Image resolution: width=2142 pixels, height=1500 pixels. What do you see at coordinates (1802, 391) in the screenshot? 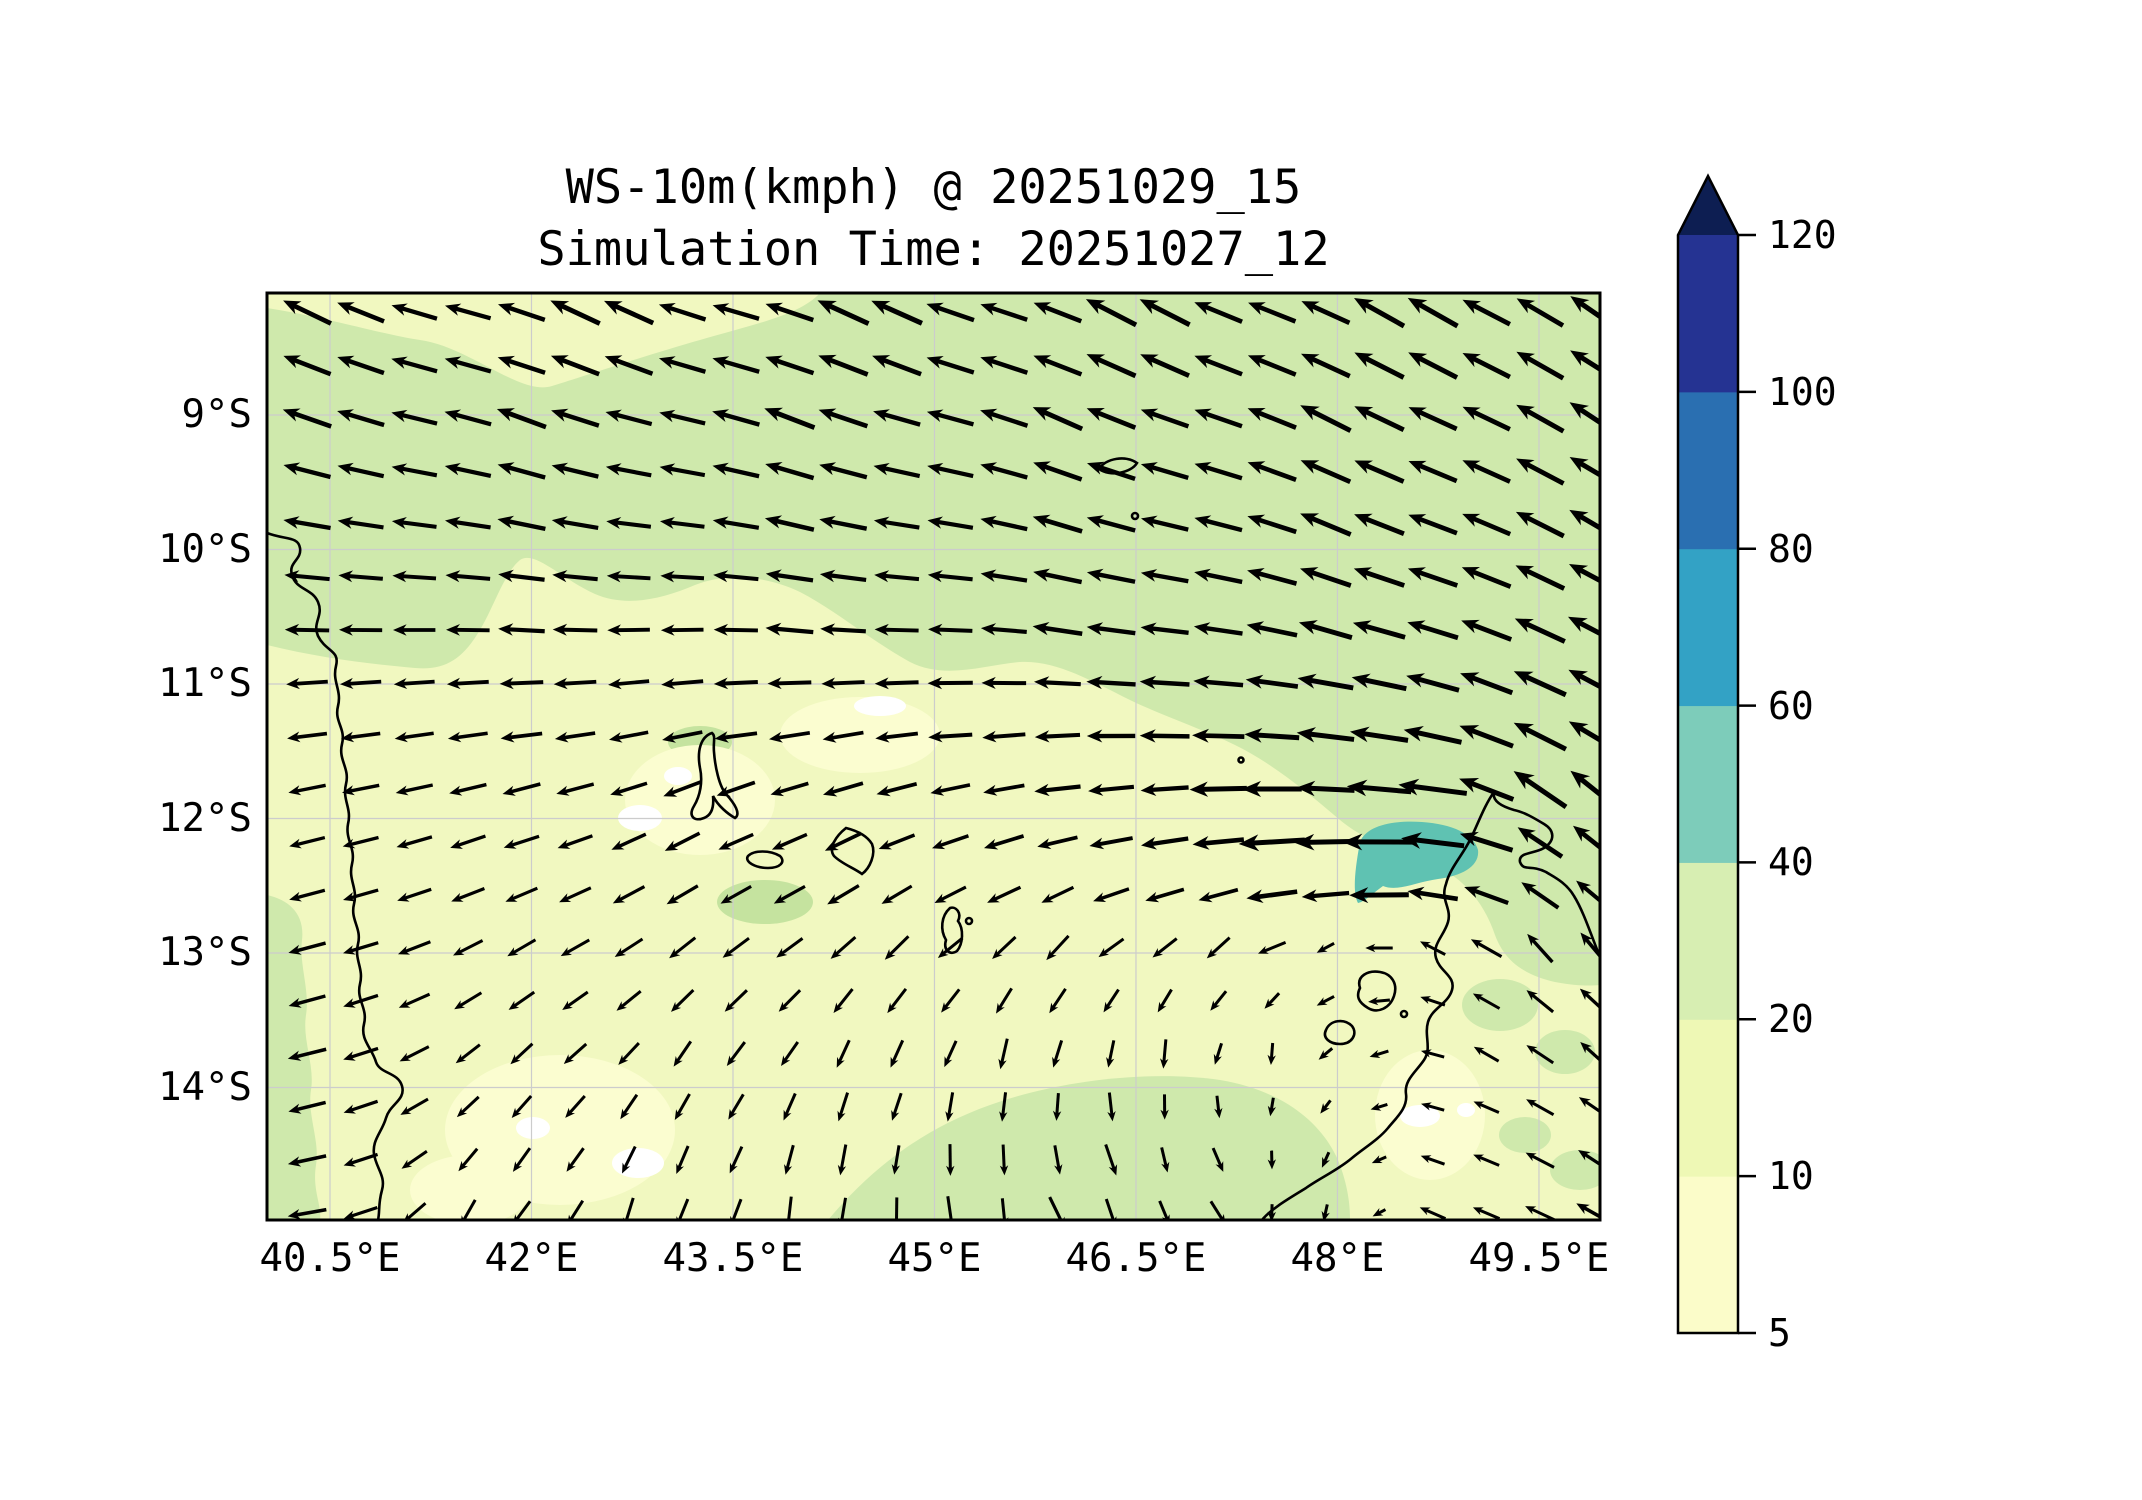
I see `colorbar-tick-label: 100` at bounding box center [1802, 391].